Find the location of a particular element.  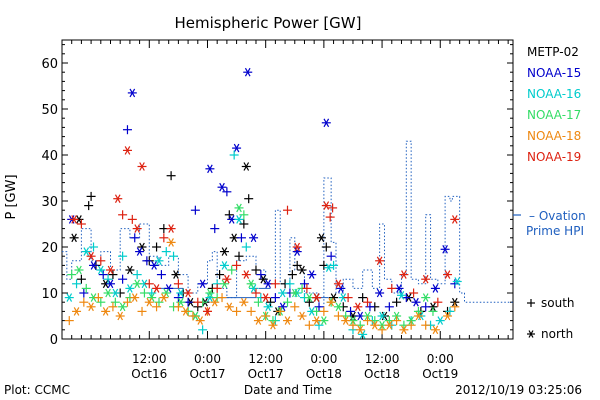

legend-marker-south is located at coordinates (531, 303).